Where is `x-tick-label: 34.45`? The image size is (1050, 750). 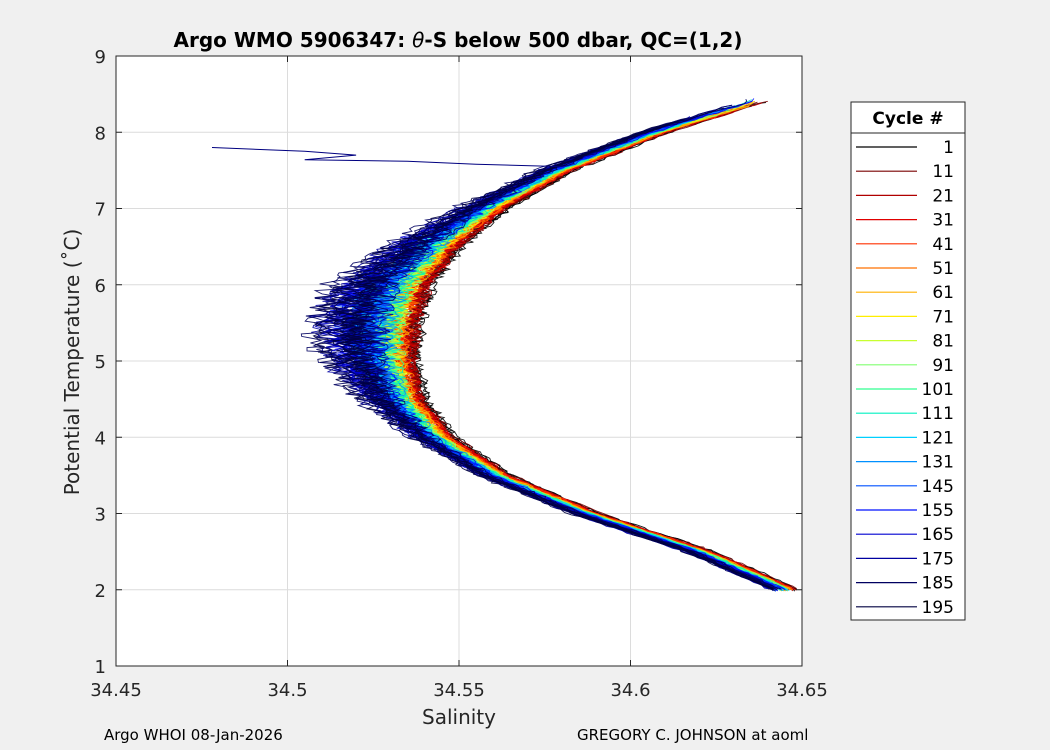 x-tick-label: 34.45 is located at coordinates (116, 690).